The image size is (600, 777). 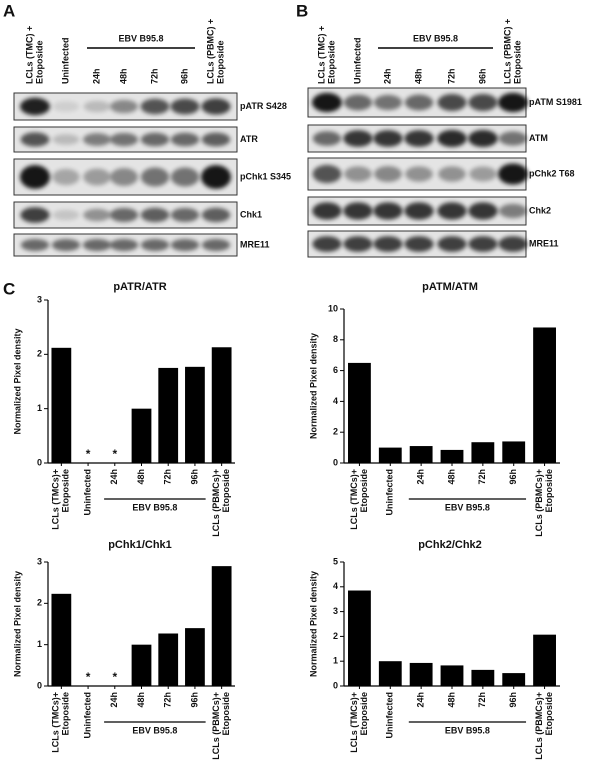 I want to click on panel-label: B, so click(x=302, y=10).